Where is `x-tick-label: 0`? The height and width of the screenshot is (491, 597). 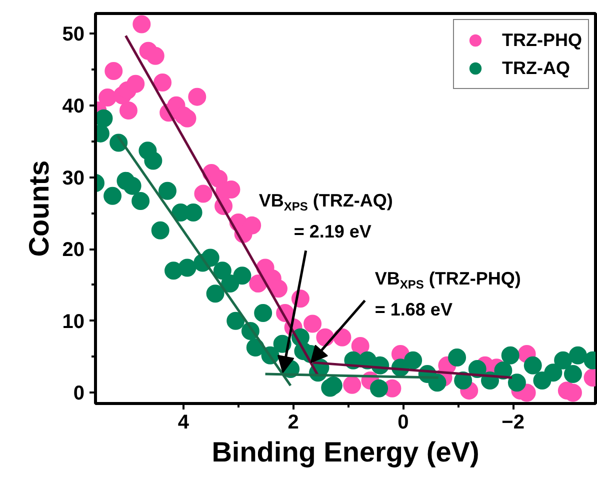
x-tick-label: 0 is located at coordinates (403, 423).